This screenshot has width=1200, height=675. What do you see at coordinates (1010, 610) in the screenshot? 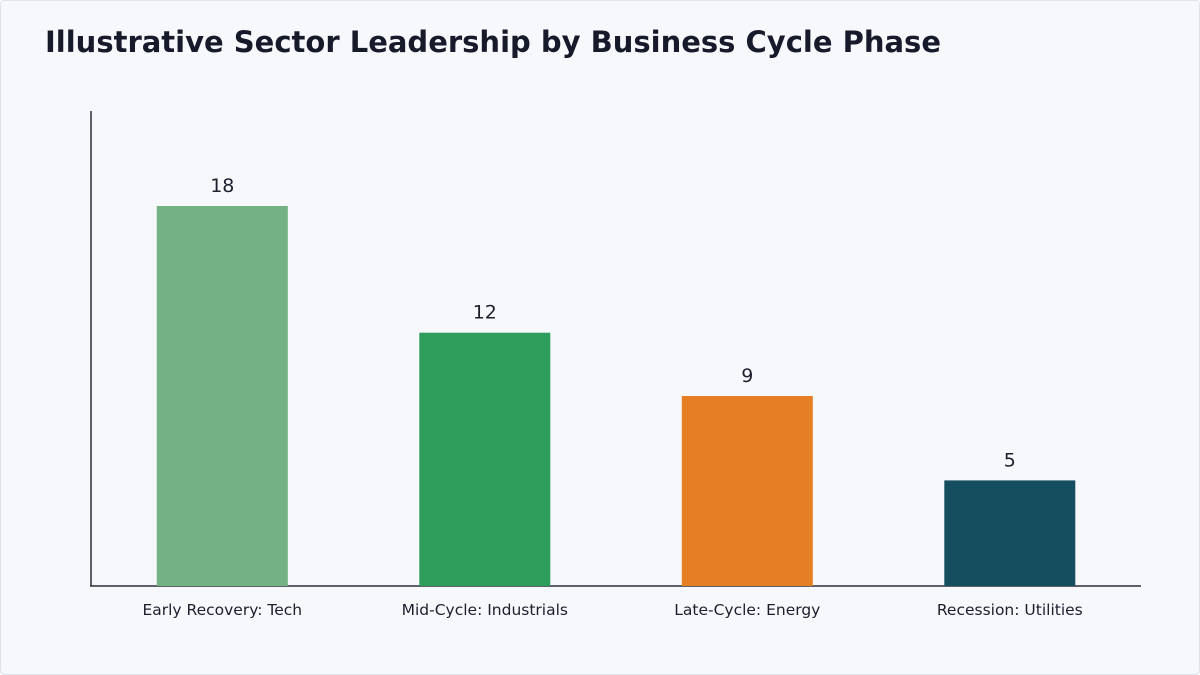
I see `x-tick-label: Recession: Utilities` at bounding box center [1010, 610].